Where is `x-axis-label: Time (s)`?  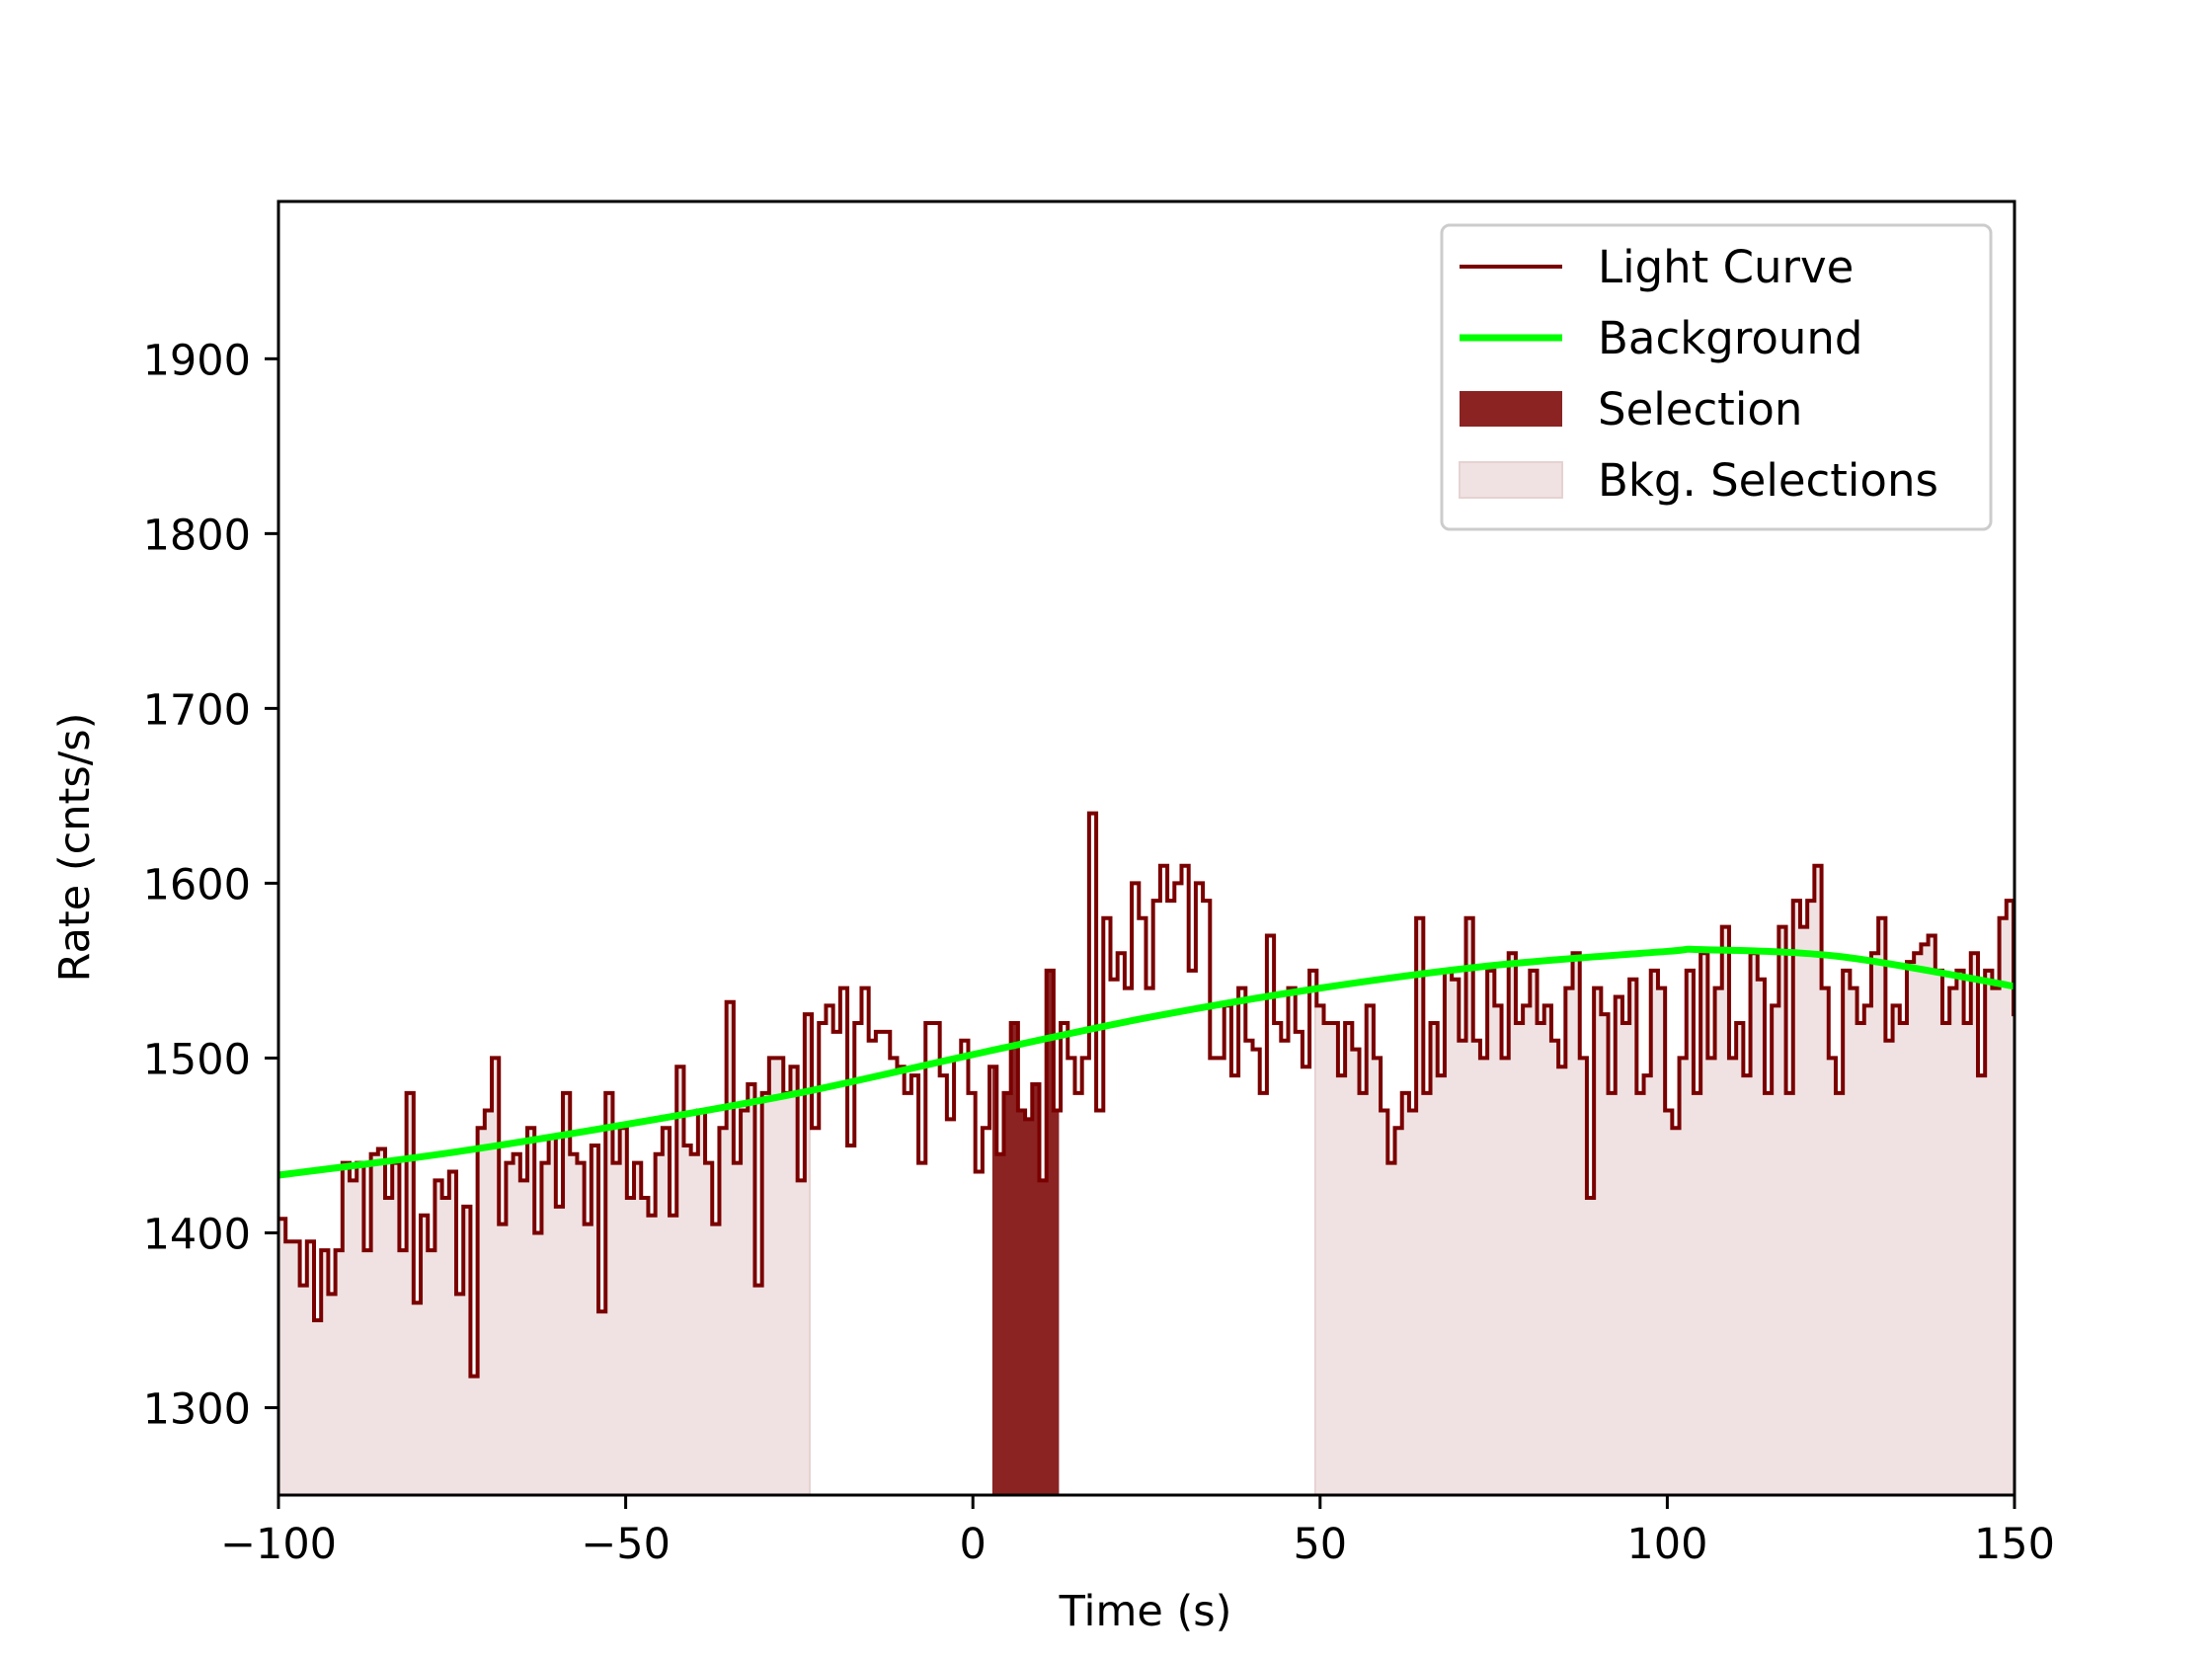
x-axis-label: Time (s) is located at coordinates (1145, 1612).